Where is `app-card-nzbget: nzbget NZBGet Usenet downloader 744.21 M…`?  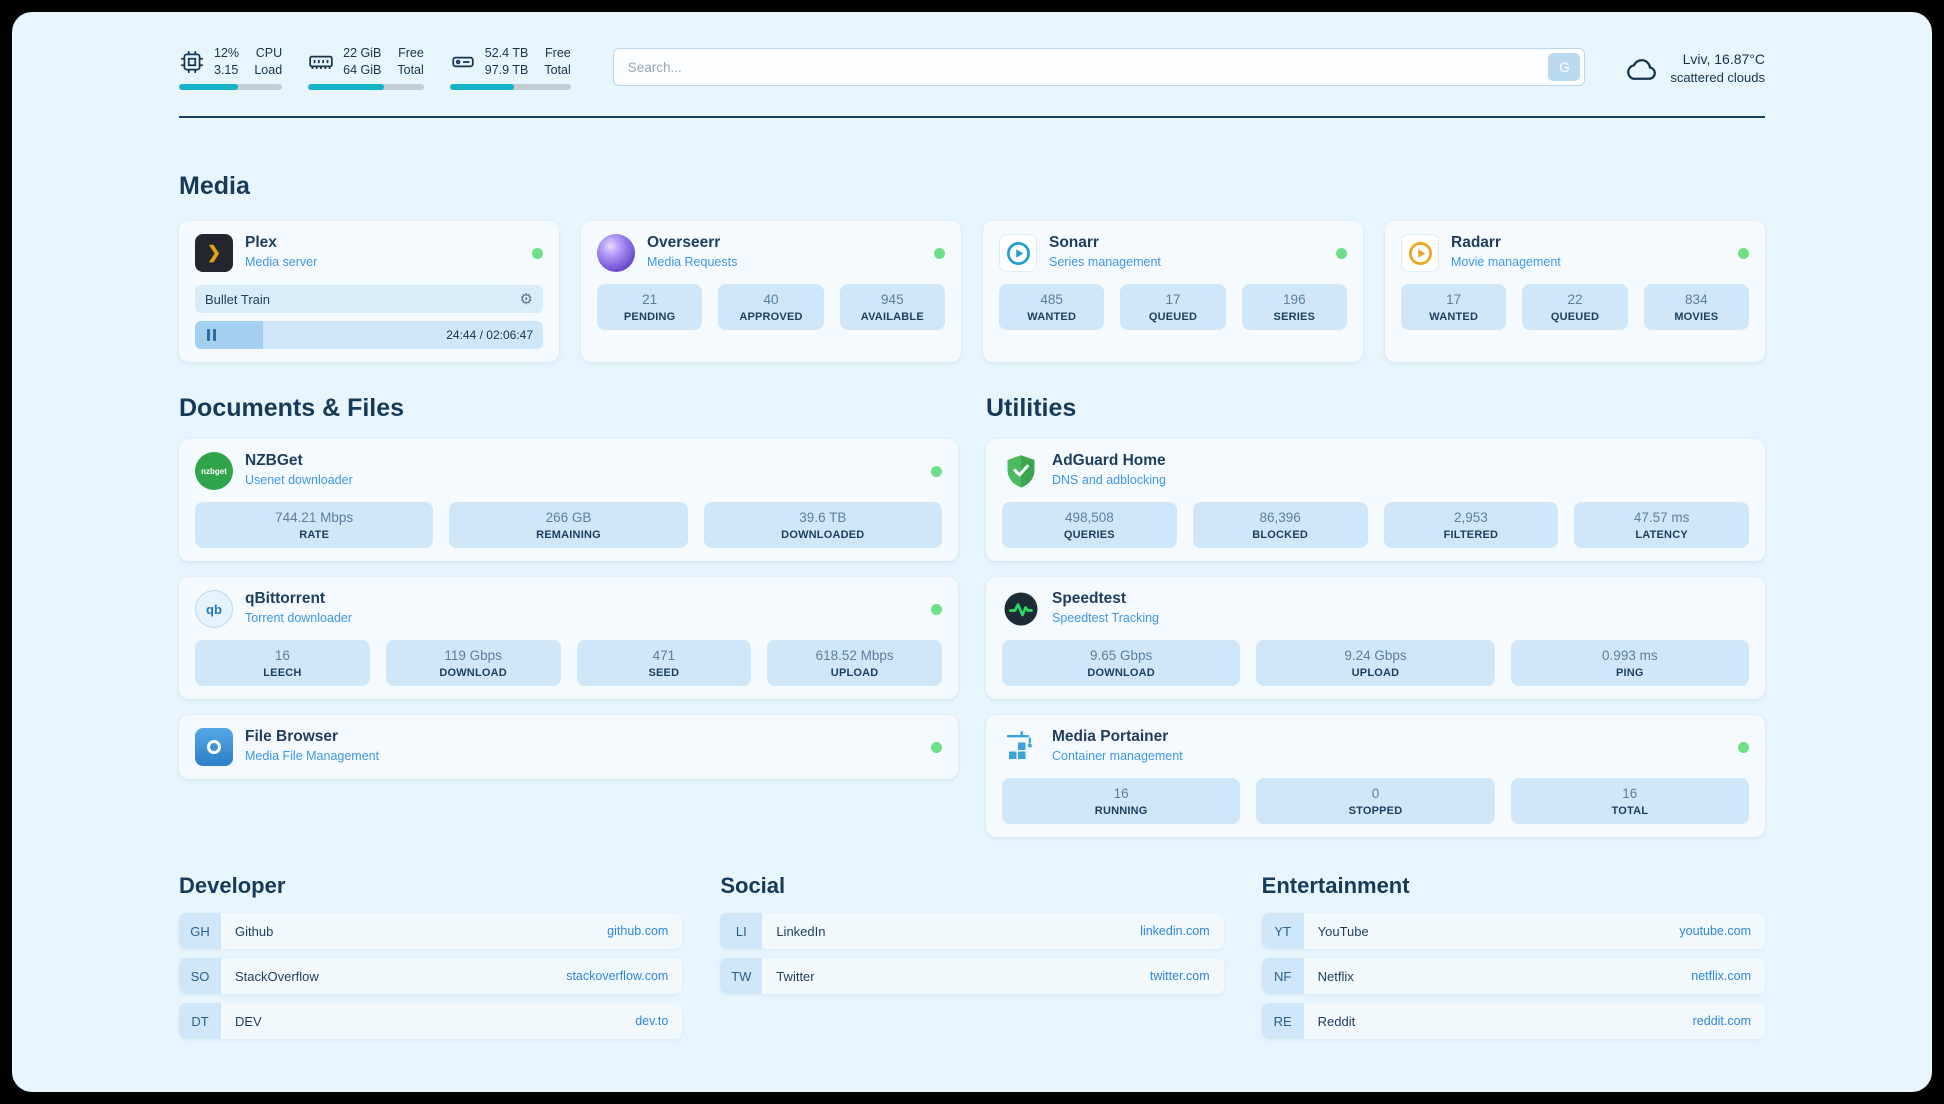
app-card-nzbget: nzbget NZBGet Usenet downloader 744.21 M… is located at coordinates (568, 500).